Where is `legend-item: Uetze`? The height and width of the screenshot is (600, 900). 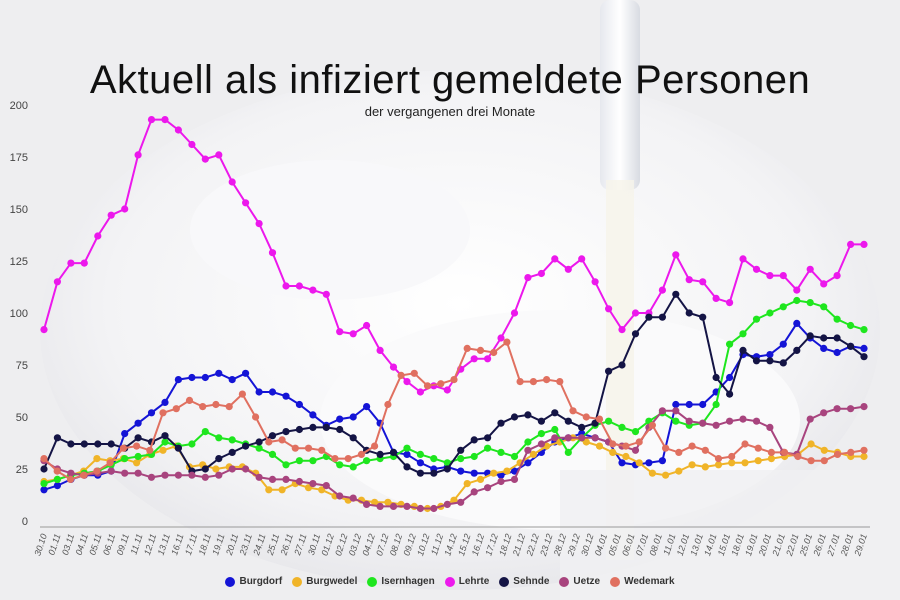
legend-item: Uetze is located at coordinates (579, 581).